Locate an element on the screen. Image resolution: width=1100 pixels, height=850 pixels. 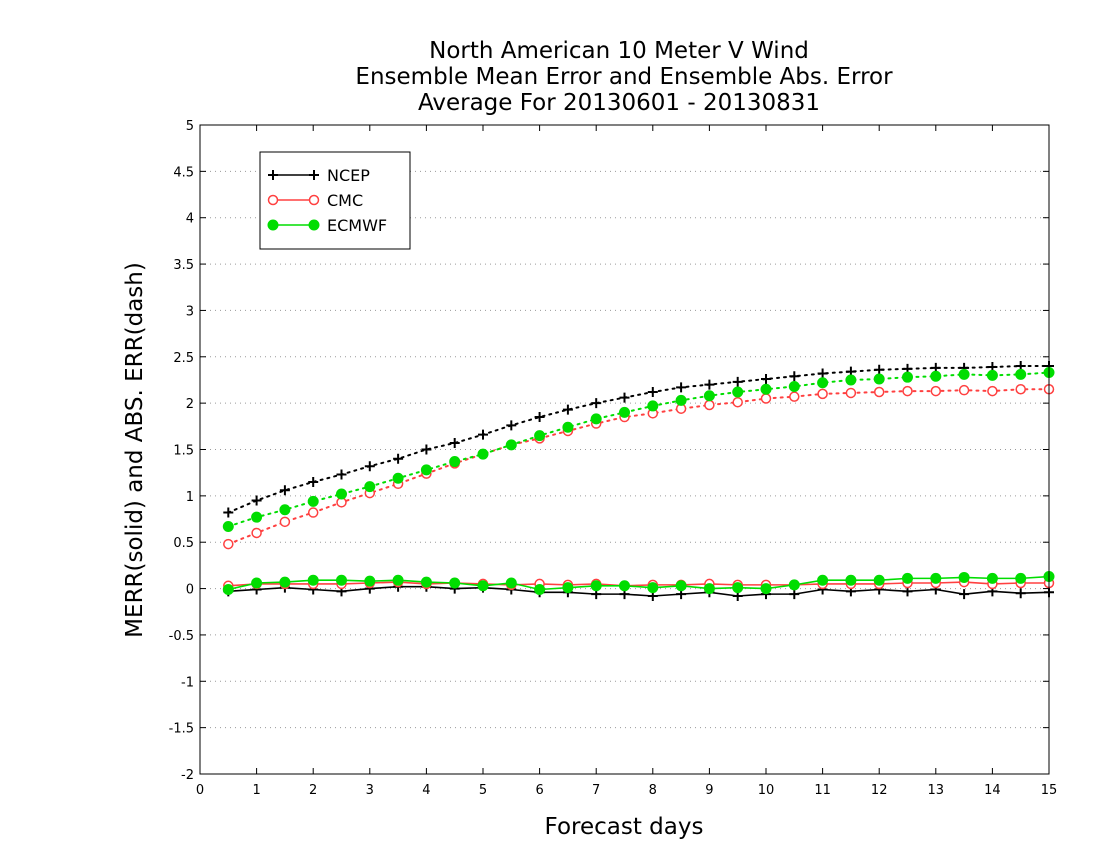
legend-item-ncep: NCEP is located at coordinates (319, 175).